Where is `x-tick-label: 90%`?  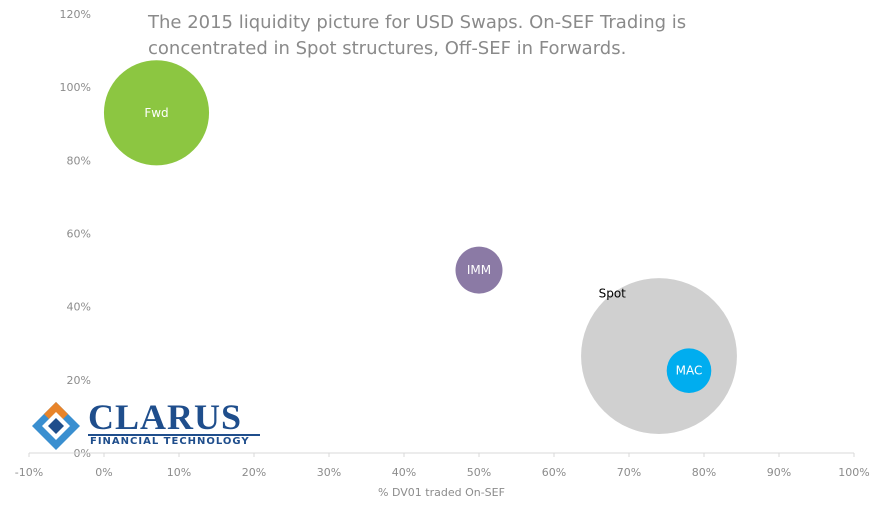 x-tick-label: 90% is located at coordinates (779, 472).